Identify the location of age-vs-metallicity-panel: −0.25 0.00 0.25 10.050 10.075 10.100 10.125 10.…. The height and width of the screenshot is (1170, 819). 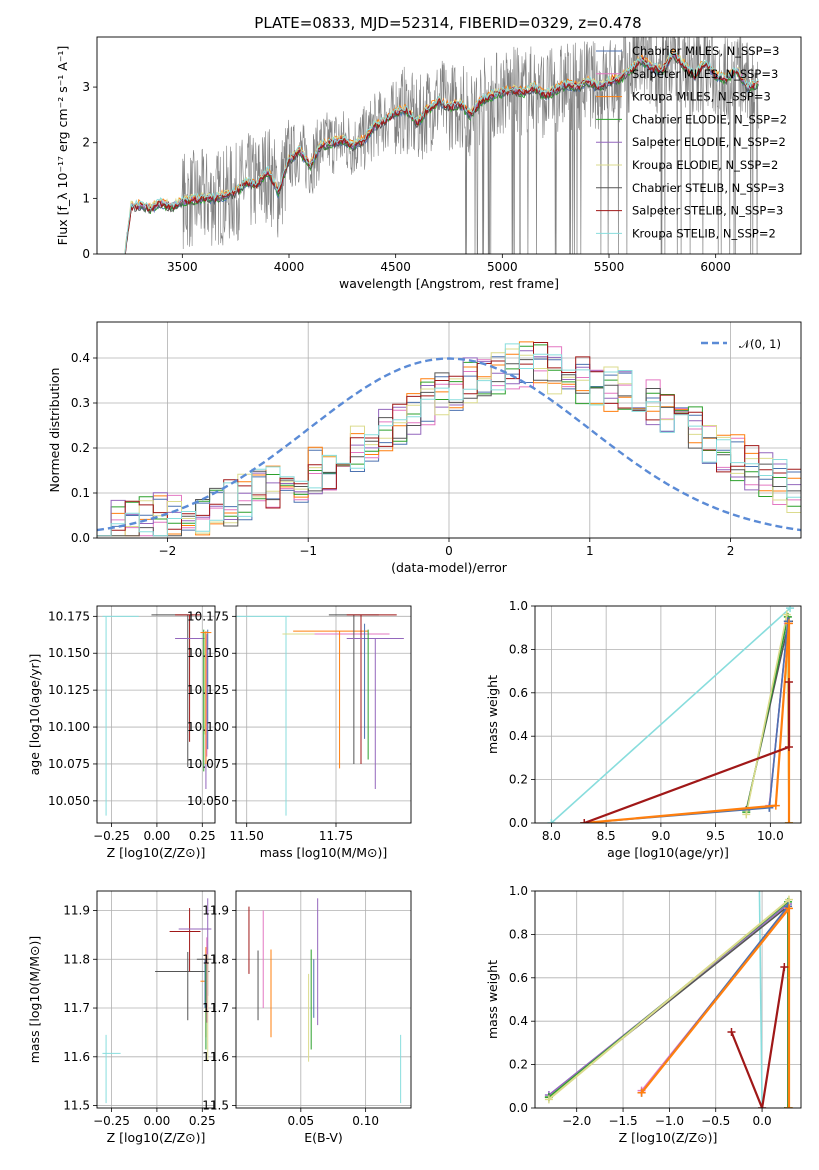
(121, 732).